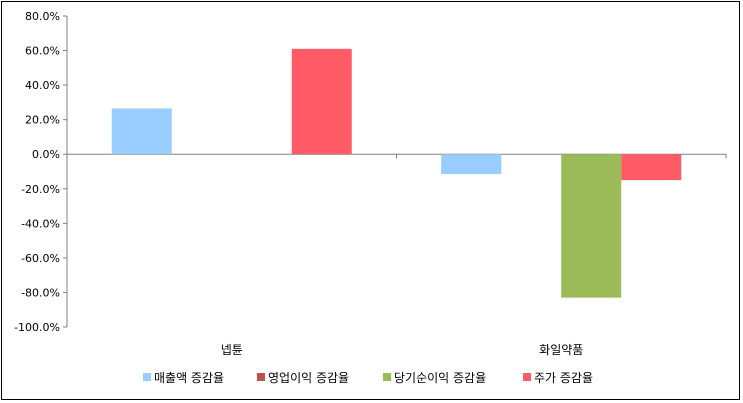  Describe the element at coordinates (308, 378) in the screenshot. I see `legend-label: 영업이익 증감율` at that location.